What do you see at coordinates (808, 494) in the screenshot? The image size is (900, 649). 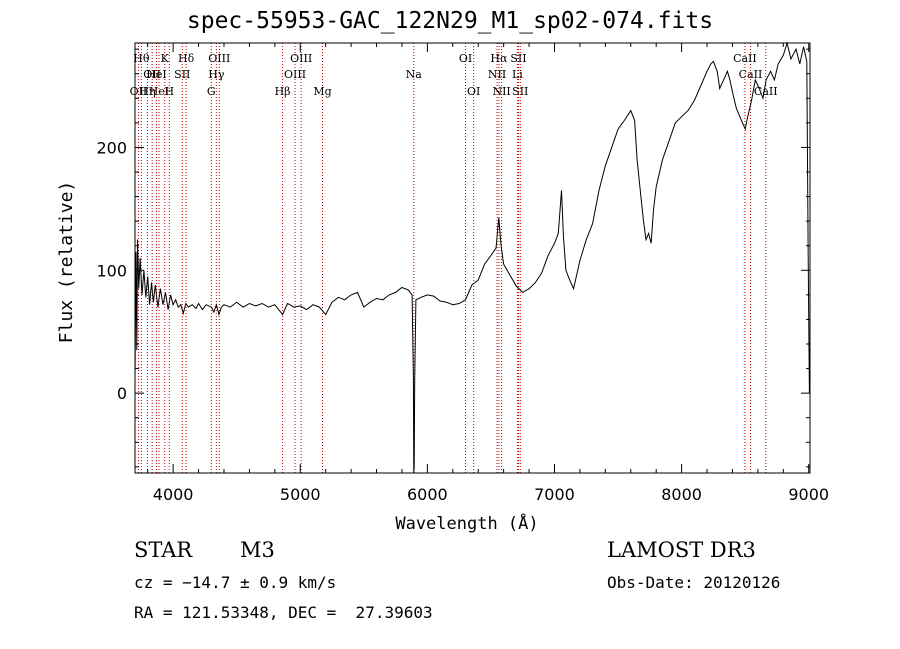 I see `x-tick-label: 9000` at bounding box center [808, 494].